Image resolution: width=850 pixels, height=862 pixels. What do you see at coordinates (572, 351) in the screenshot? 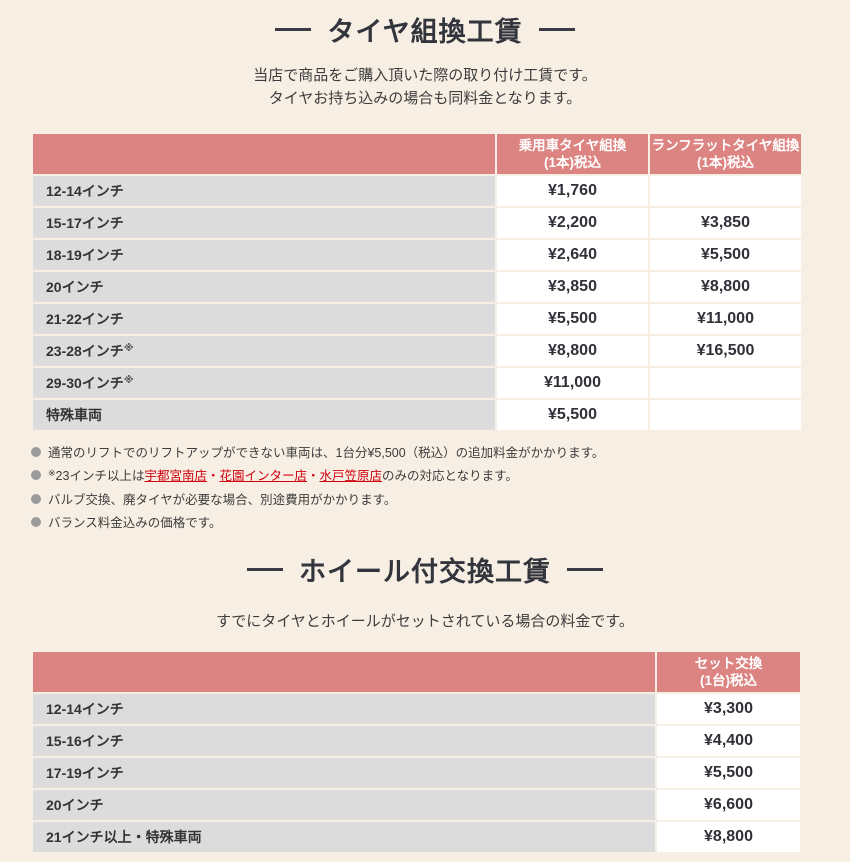
I see `passenger-price-cell: ¥8,800` at bounding box center [572, 351].